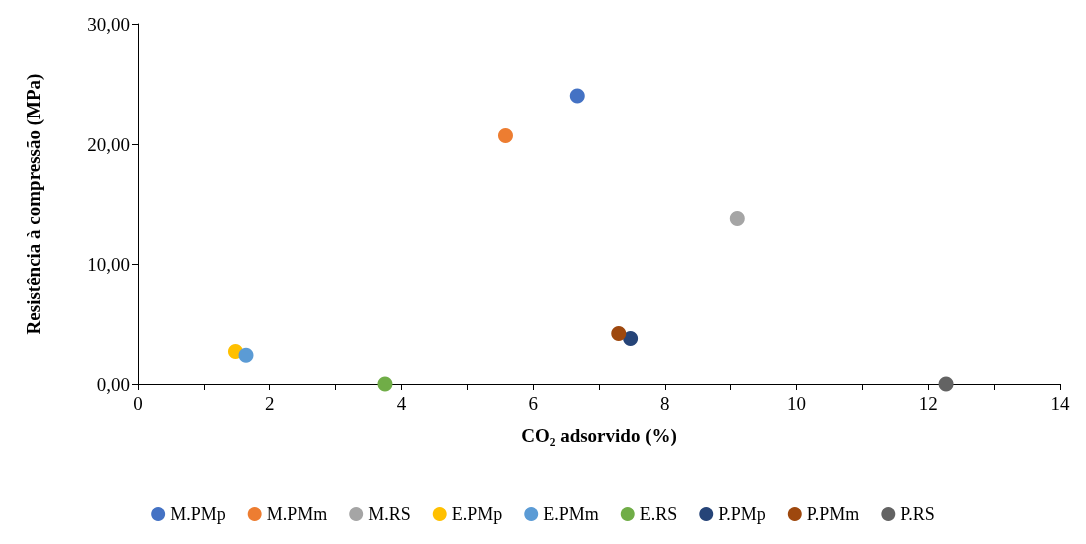  I want to click on y-tick-label: 30,00, so click(108, 24).